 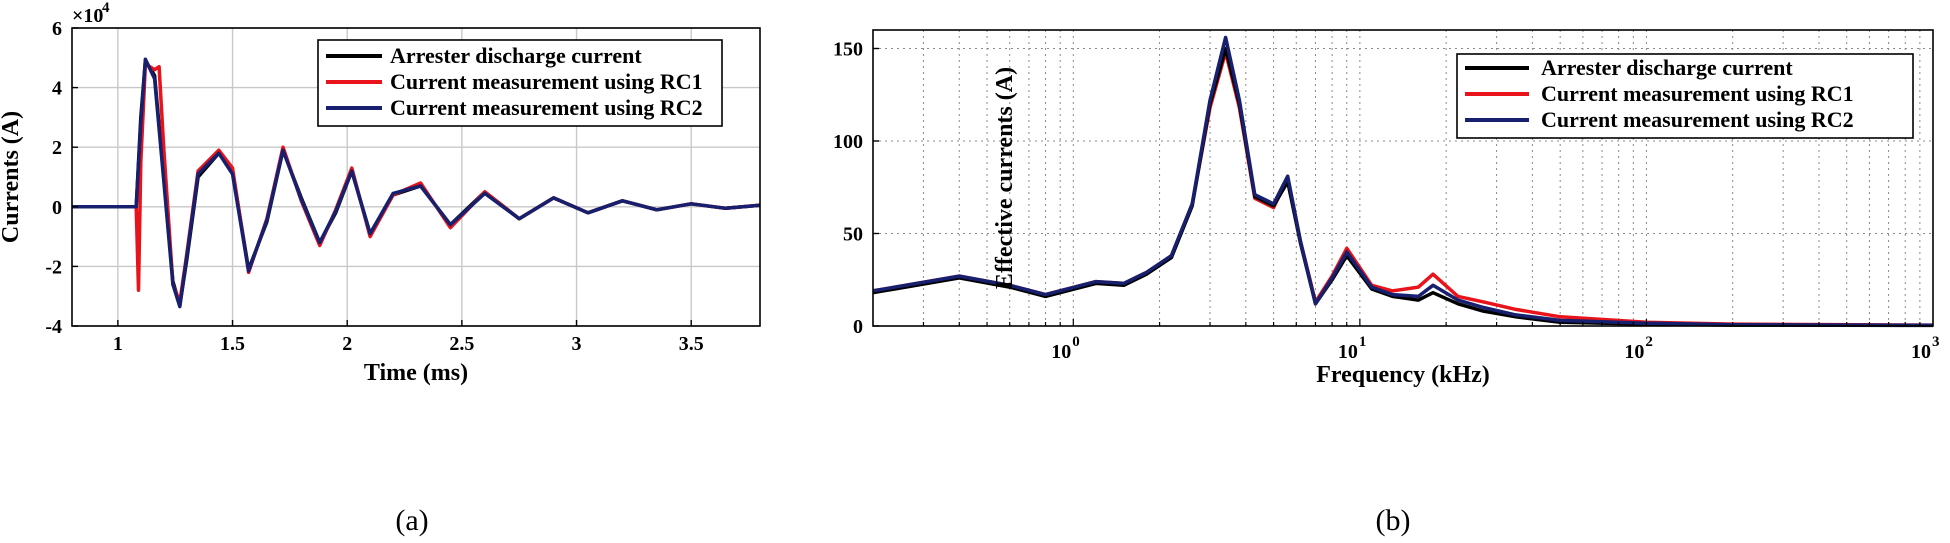 I want to click on chart-a-x-tick-label: 2.5, so click(x=461, y=344).